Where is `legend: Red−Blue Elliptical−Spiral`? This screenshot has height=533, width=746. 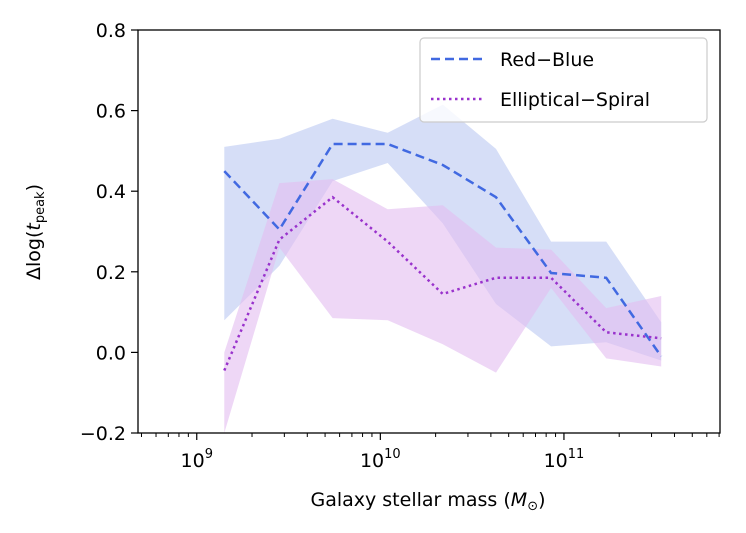 legend: Red−Blue Elliptical−Spiral is located at coordinates (563, 80).